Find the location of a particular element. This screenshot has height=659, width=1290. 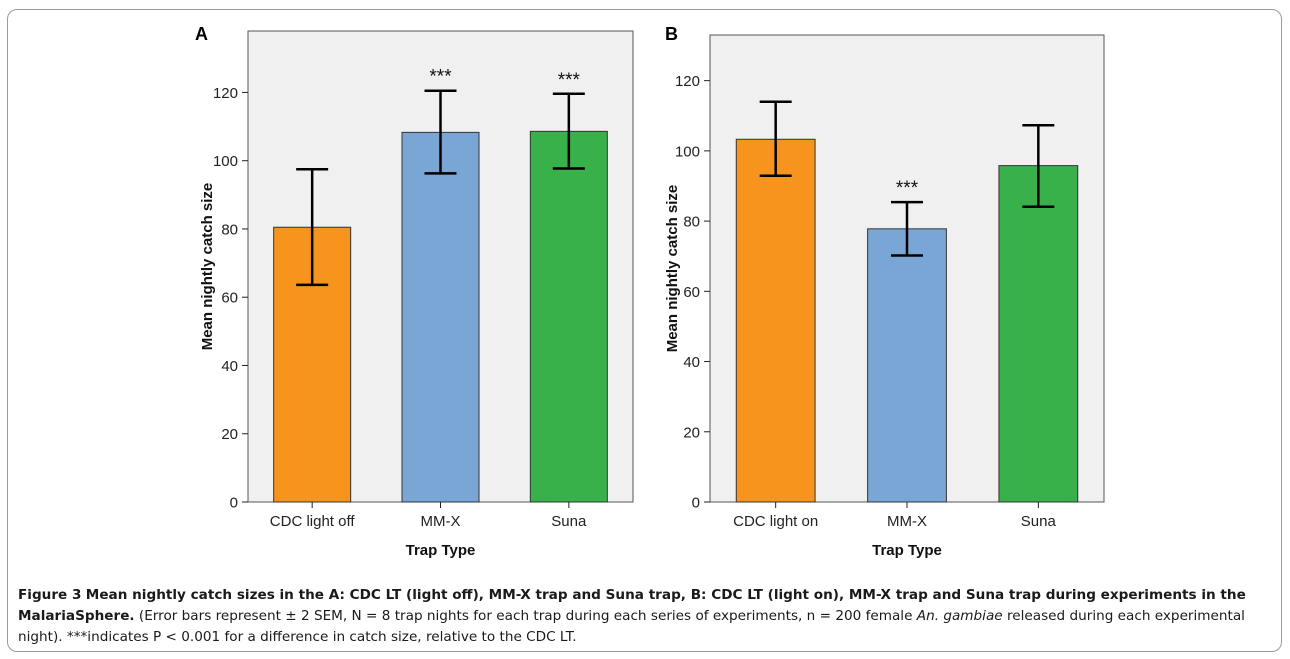

x-tick-label: CDC light off is located at coordinates (313, 521).